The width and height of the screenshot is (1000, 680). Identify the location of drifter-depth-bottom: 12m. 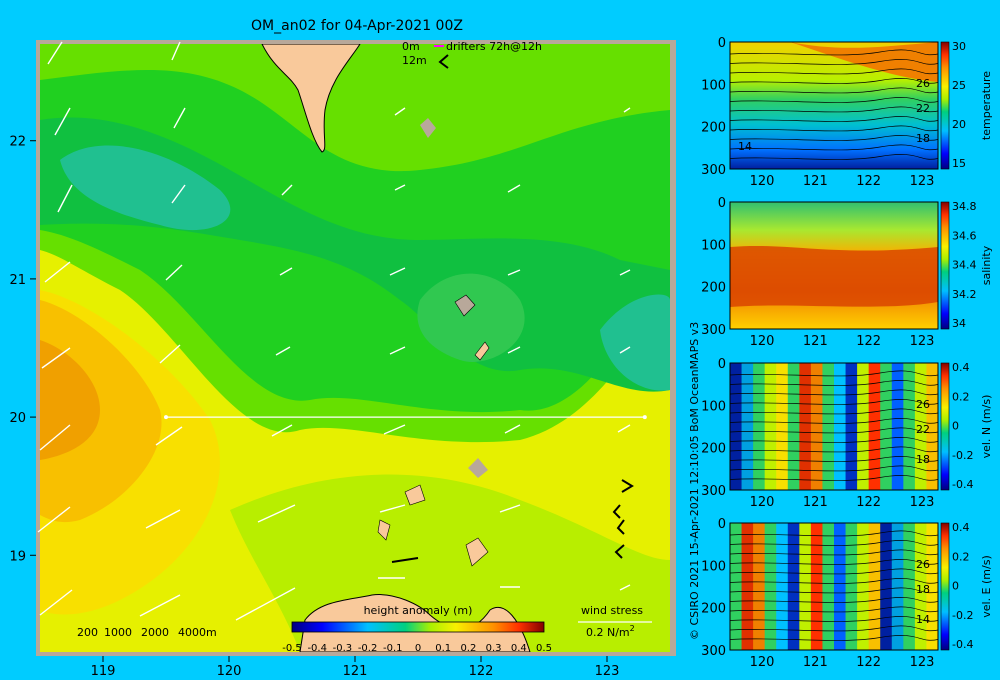
(414, 60).